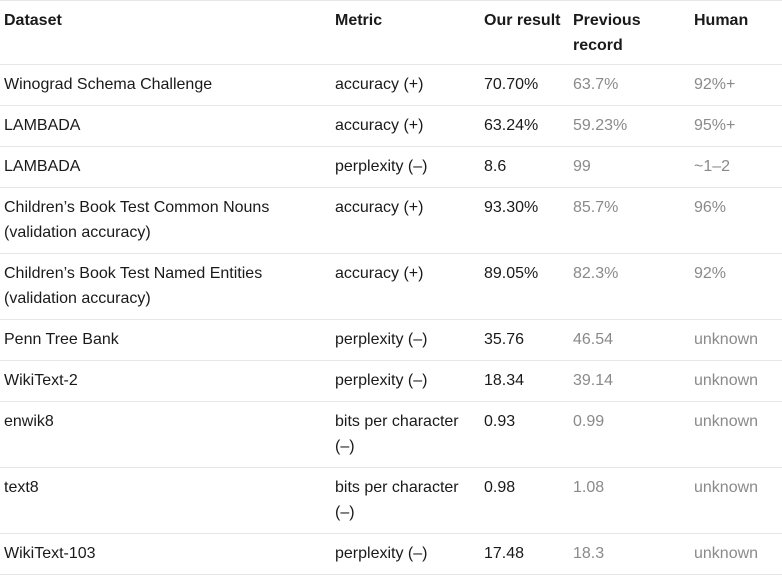 Image resolution: width=782 pixels, height=575 pixels. What do you see at coordinates (524, 500) in the screenshot?
I see `cell-our-result: 0.98` at bounding box center [524, 500].